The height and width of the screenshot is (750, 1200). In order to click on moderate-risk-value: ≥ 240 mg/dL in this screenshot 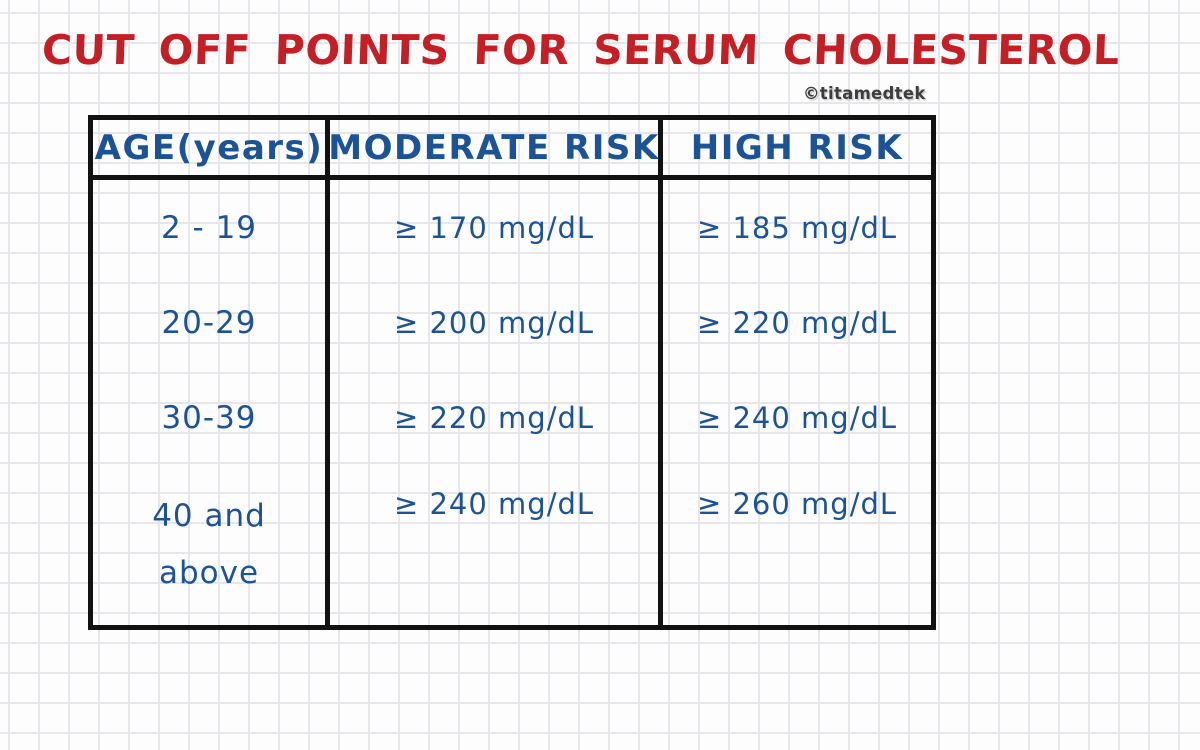, I will do `click(496, 545)`.